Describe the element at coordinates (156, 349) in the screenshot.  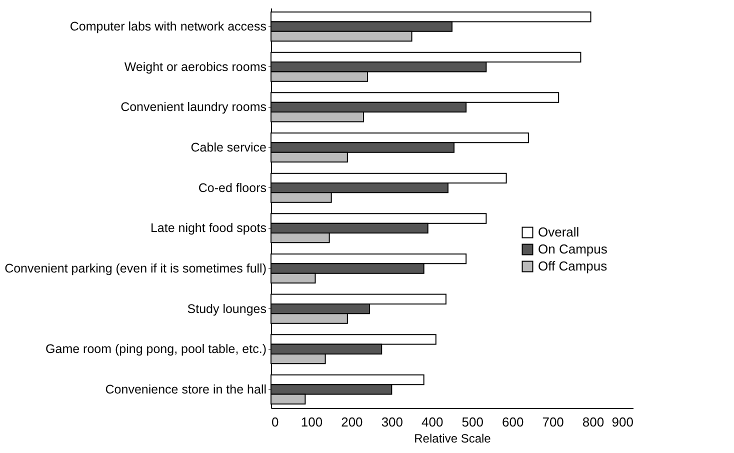
I see `y-tick-label: Game room (ping pong, pool table, etc.)` at that location.